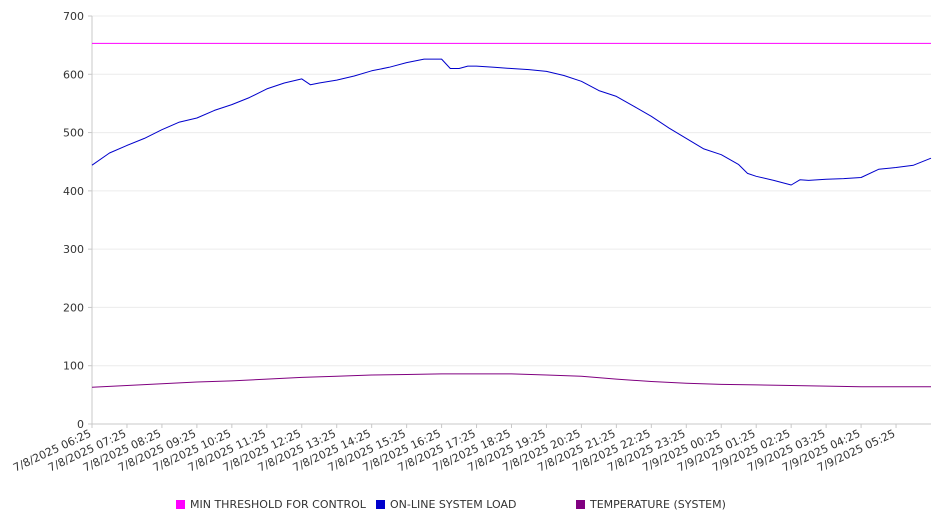  Describe the element at coordinates (73, 249) in the screenshot. I see `y-tick-label: 300` at that location.